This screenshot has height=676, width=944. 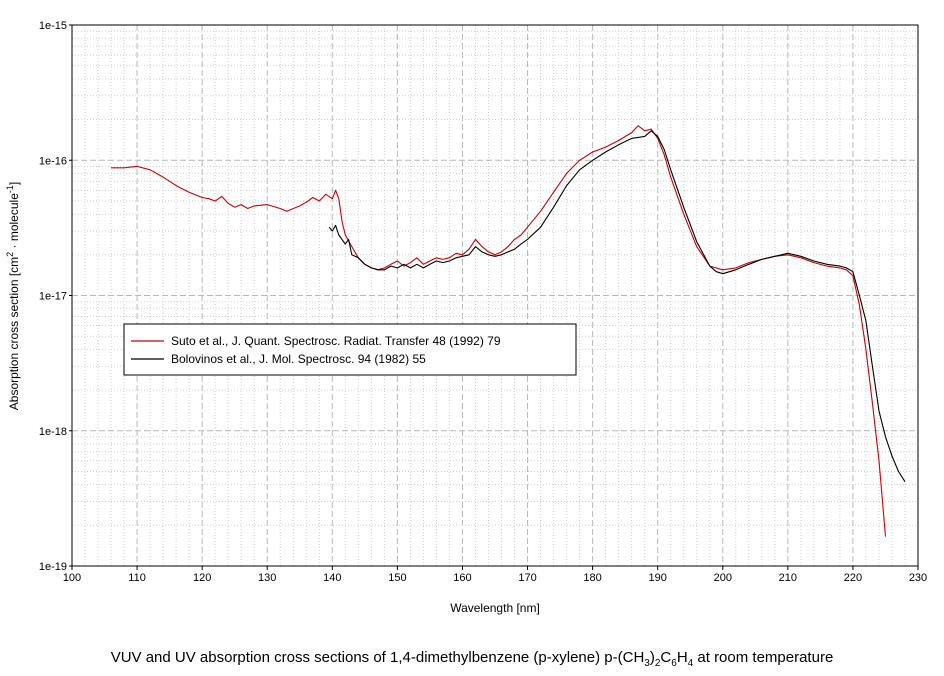 What do you see at coordinates (462, 578) in the screenshot?
I see `x-tick-label: 160` at bounding box center [462, 578].